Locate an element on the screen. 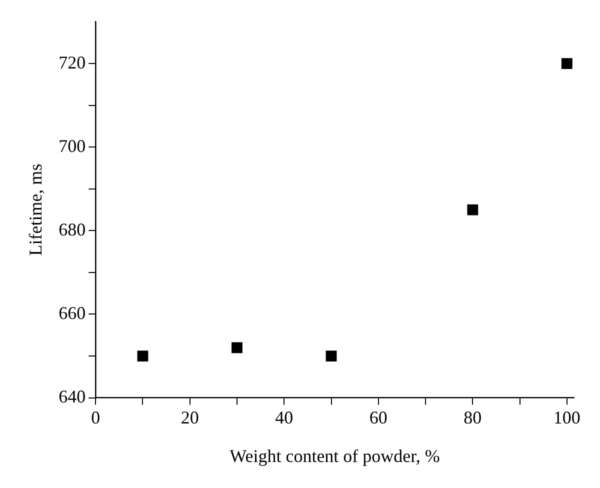  x-axis-title: Weight content of powder, % is located at coordinates (335, 456).